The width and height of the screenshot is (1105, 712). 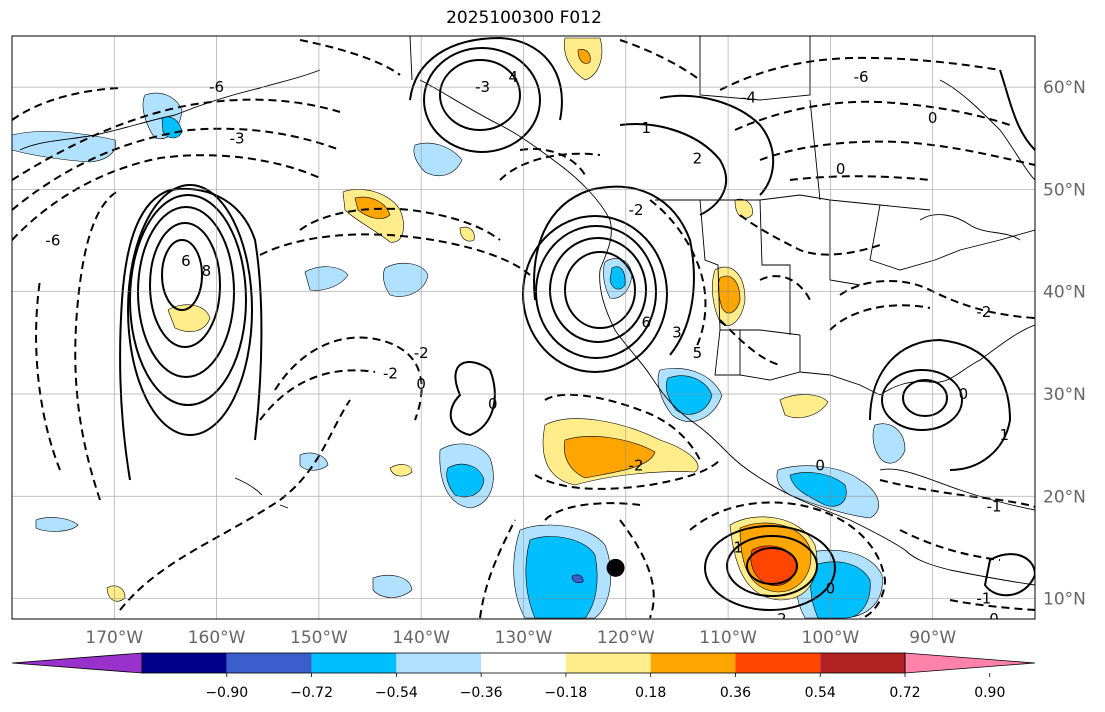 I want to click on contour-value-label: 4, so click(x=513, y=77).